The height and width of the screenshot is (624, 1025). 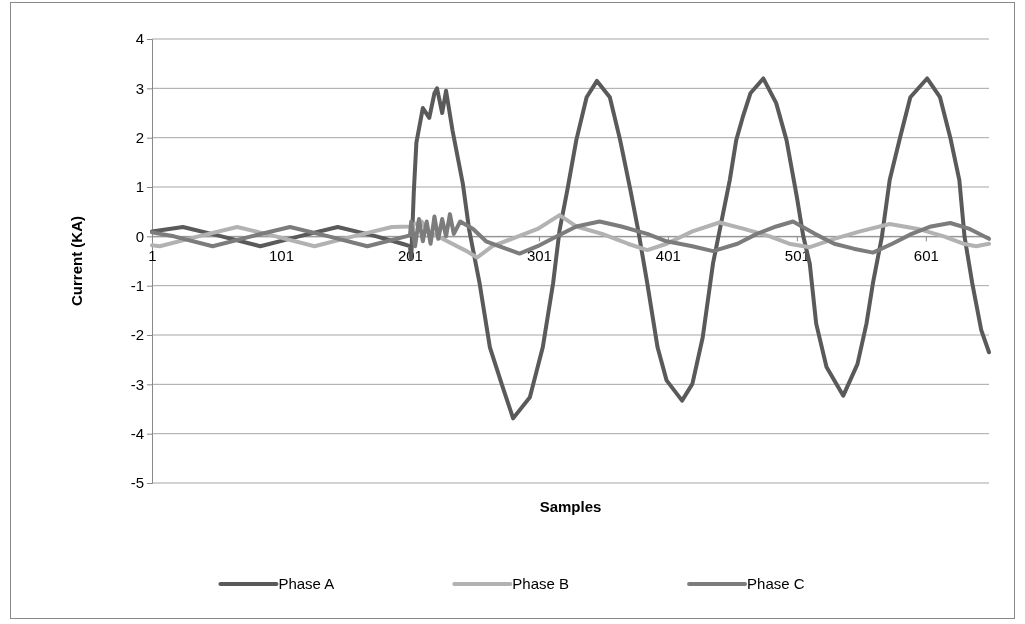 What do you see at coordinates (76, 261) in the screenshot?
I see `y-axis-title: Current (KA)` at bounding box center [76, 261].